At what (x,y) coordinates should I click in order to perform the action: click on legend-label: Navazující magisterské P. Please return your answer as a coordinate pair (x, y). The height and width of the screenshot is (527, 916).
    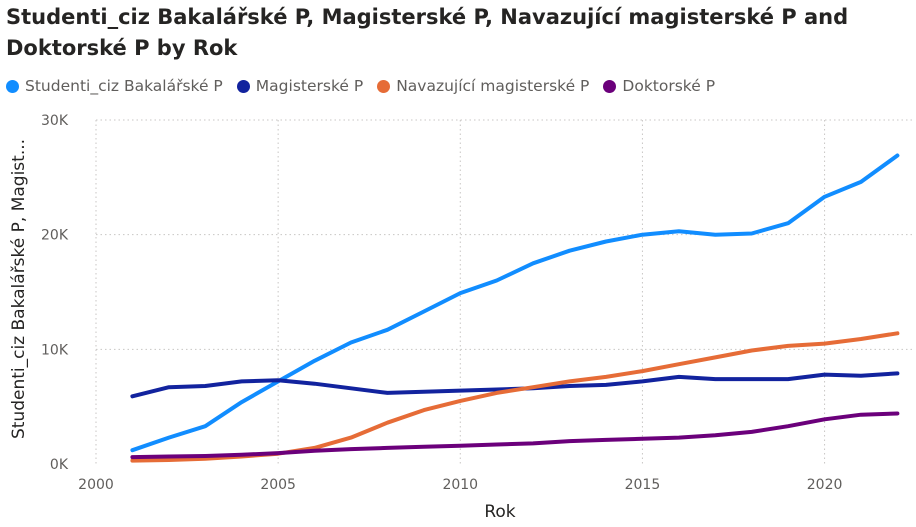
    Looking at the image, I should click on (493, 86).